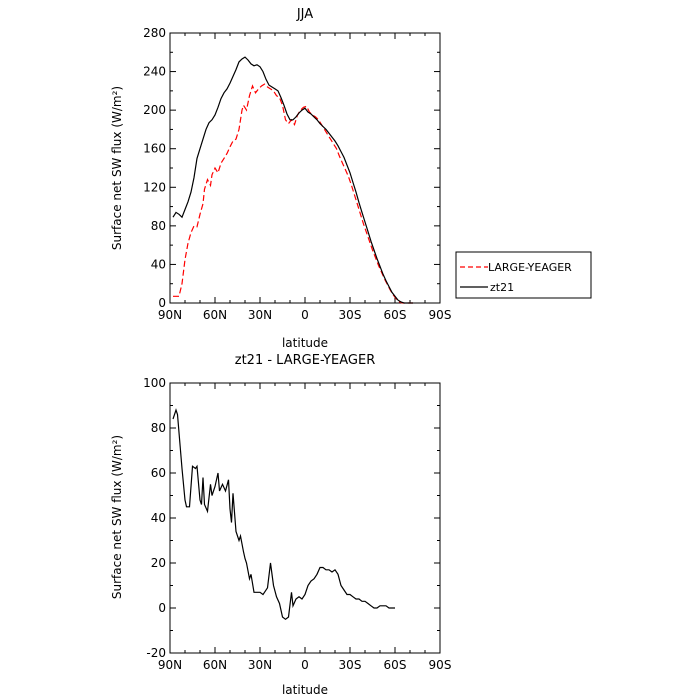  What do you see at coordinates (305, 360) in the screenshot?
I see `bottom-chart-title: zt21 - LARGE-YEAGER` at bounding box center [305, 360].